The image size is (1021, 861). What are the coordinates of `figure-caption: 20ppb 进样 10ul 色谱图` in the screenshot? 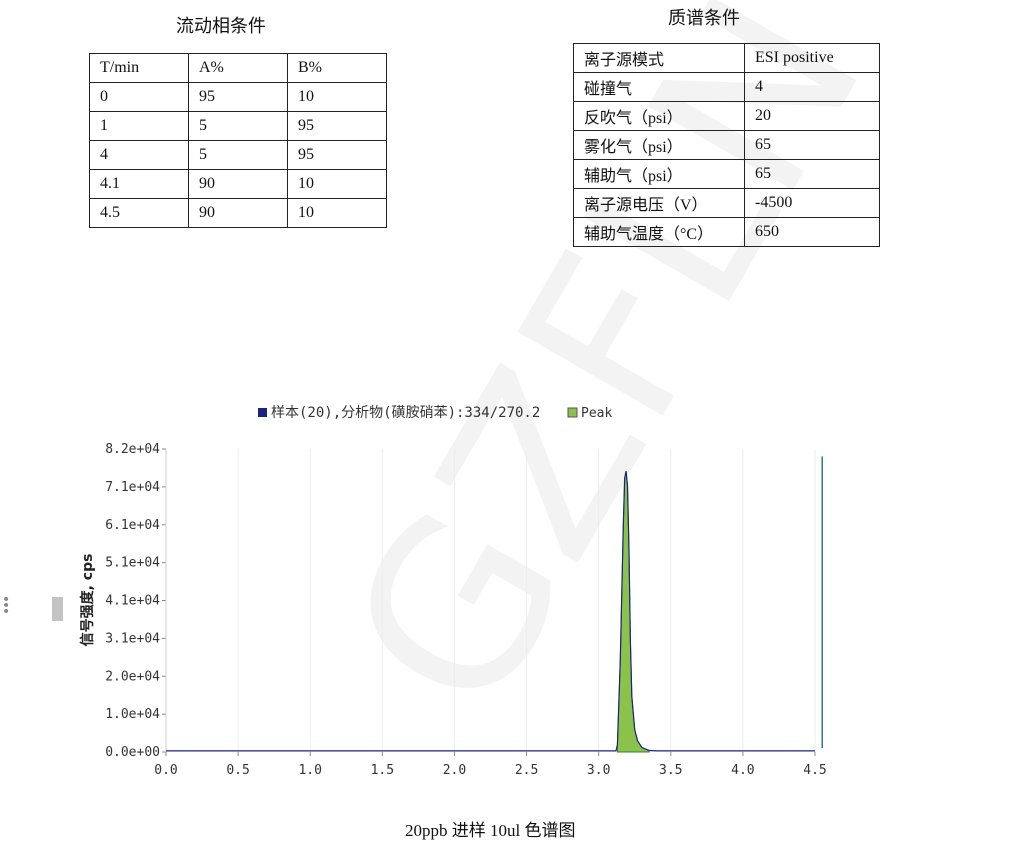 It's located at (490, 830).